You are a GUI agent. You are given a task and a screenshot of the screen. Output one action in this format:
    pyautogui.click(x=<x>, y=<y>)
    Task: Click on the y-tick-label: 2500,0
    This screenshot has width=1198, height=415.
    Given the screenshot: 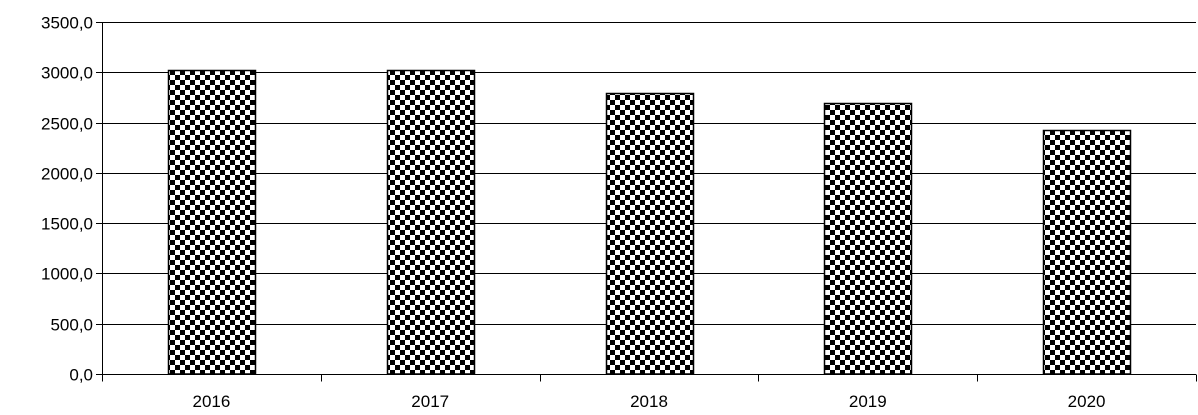 What is the action you would take?
    pyautogui.click(x=67, y=124)
    